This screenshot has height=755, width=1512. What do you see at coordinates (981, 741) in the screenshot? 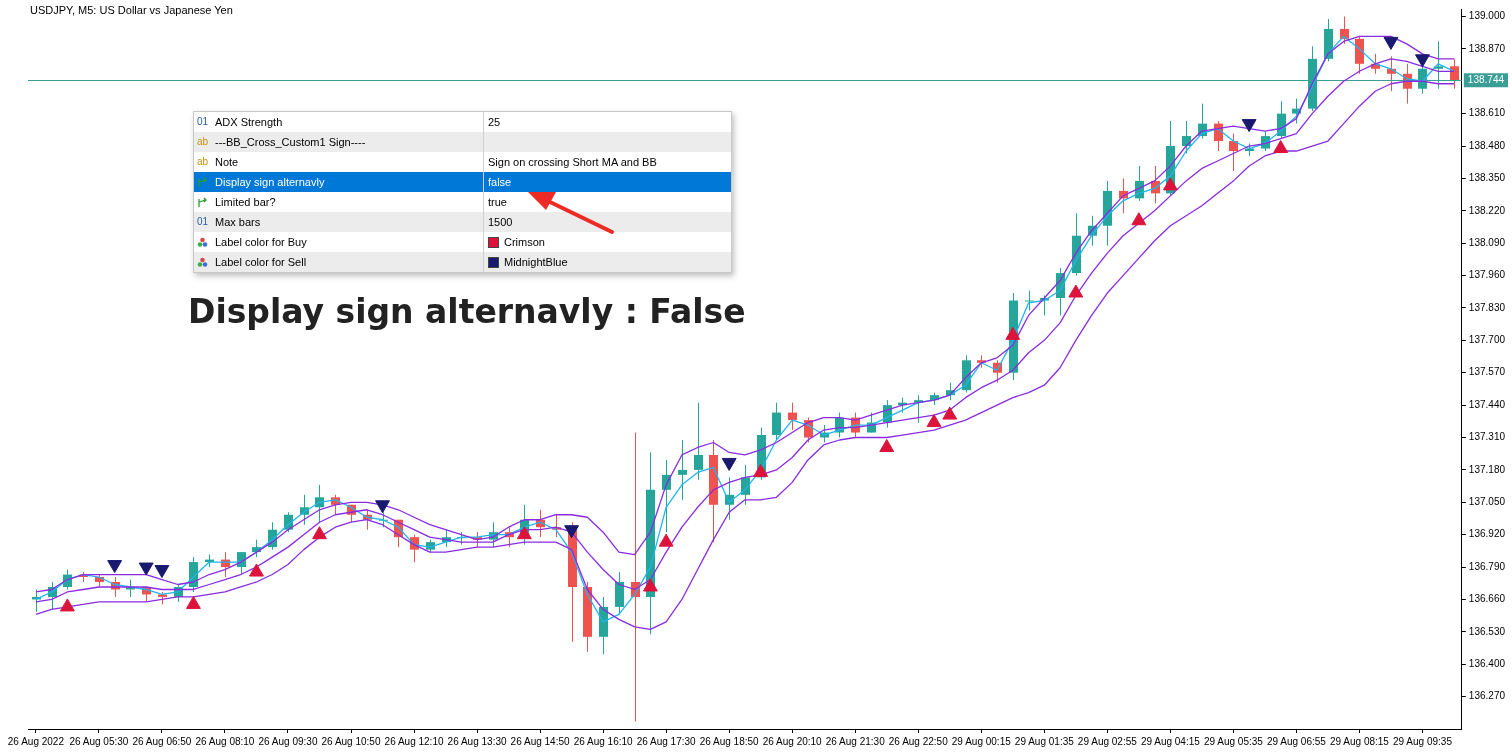
I see `x-tick-label: 29 Aug 00:15` at bounding box center [981, 741].